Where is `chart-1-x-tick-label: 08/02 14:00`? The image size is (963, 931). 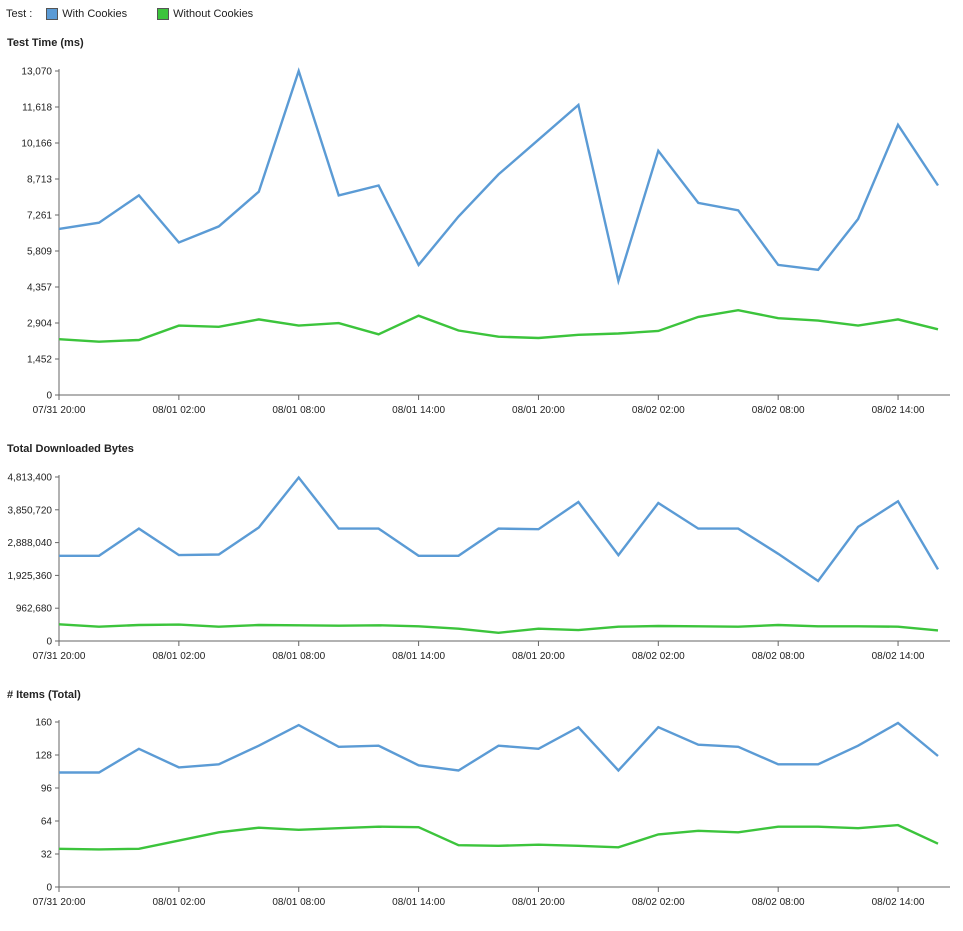
chart-1-x-tick-label: 08/02 14:00 is located at coordinates (898, 410).